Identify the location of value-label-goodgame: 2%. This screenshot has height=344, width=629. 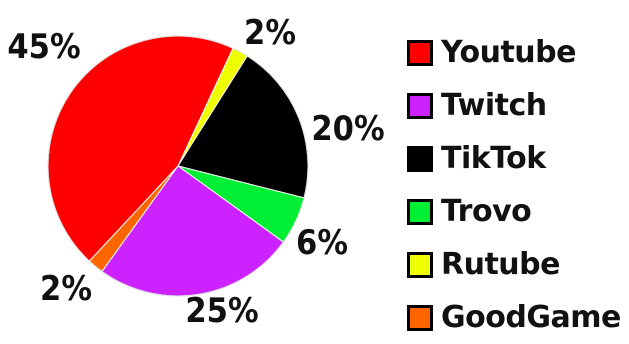
(66, 289).